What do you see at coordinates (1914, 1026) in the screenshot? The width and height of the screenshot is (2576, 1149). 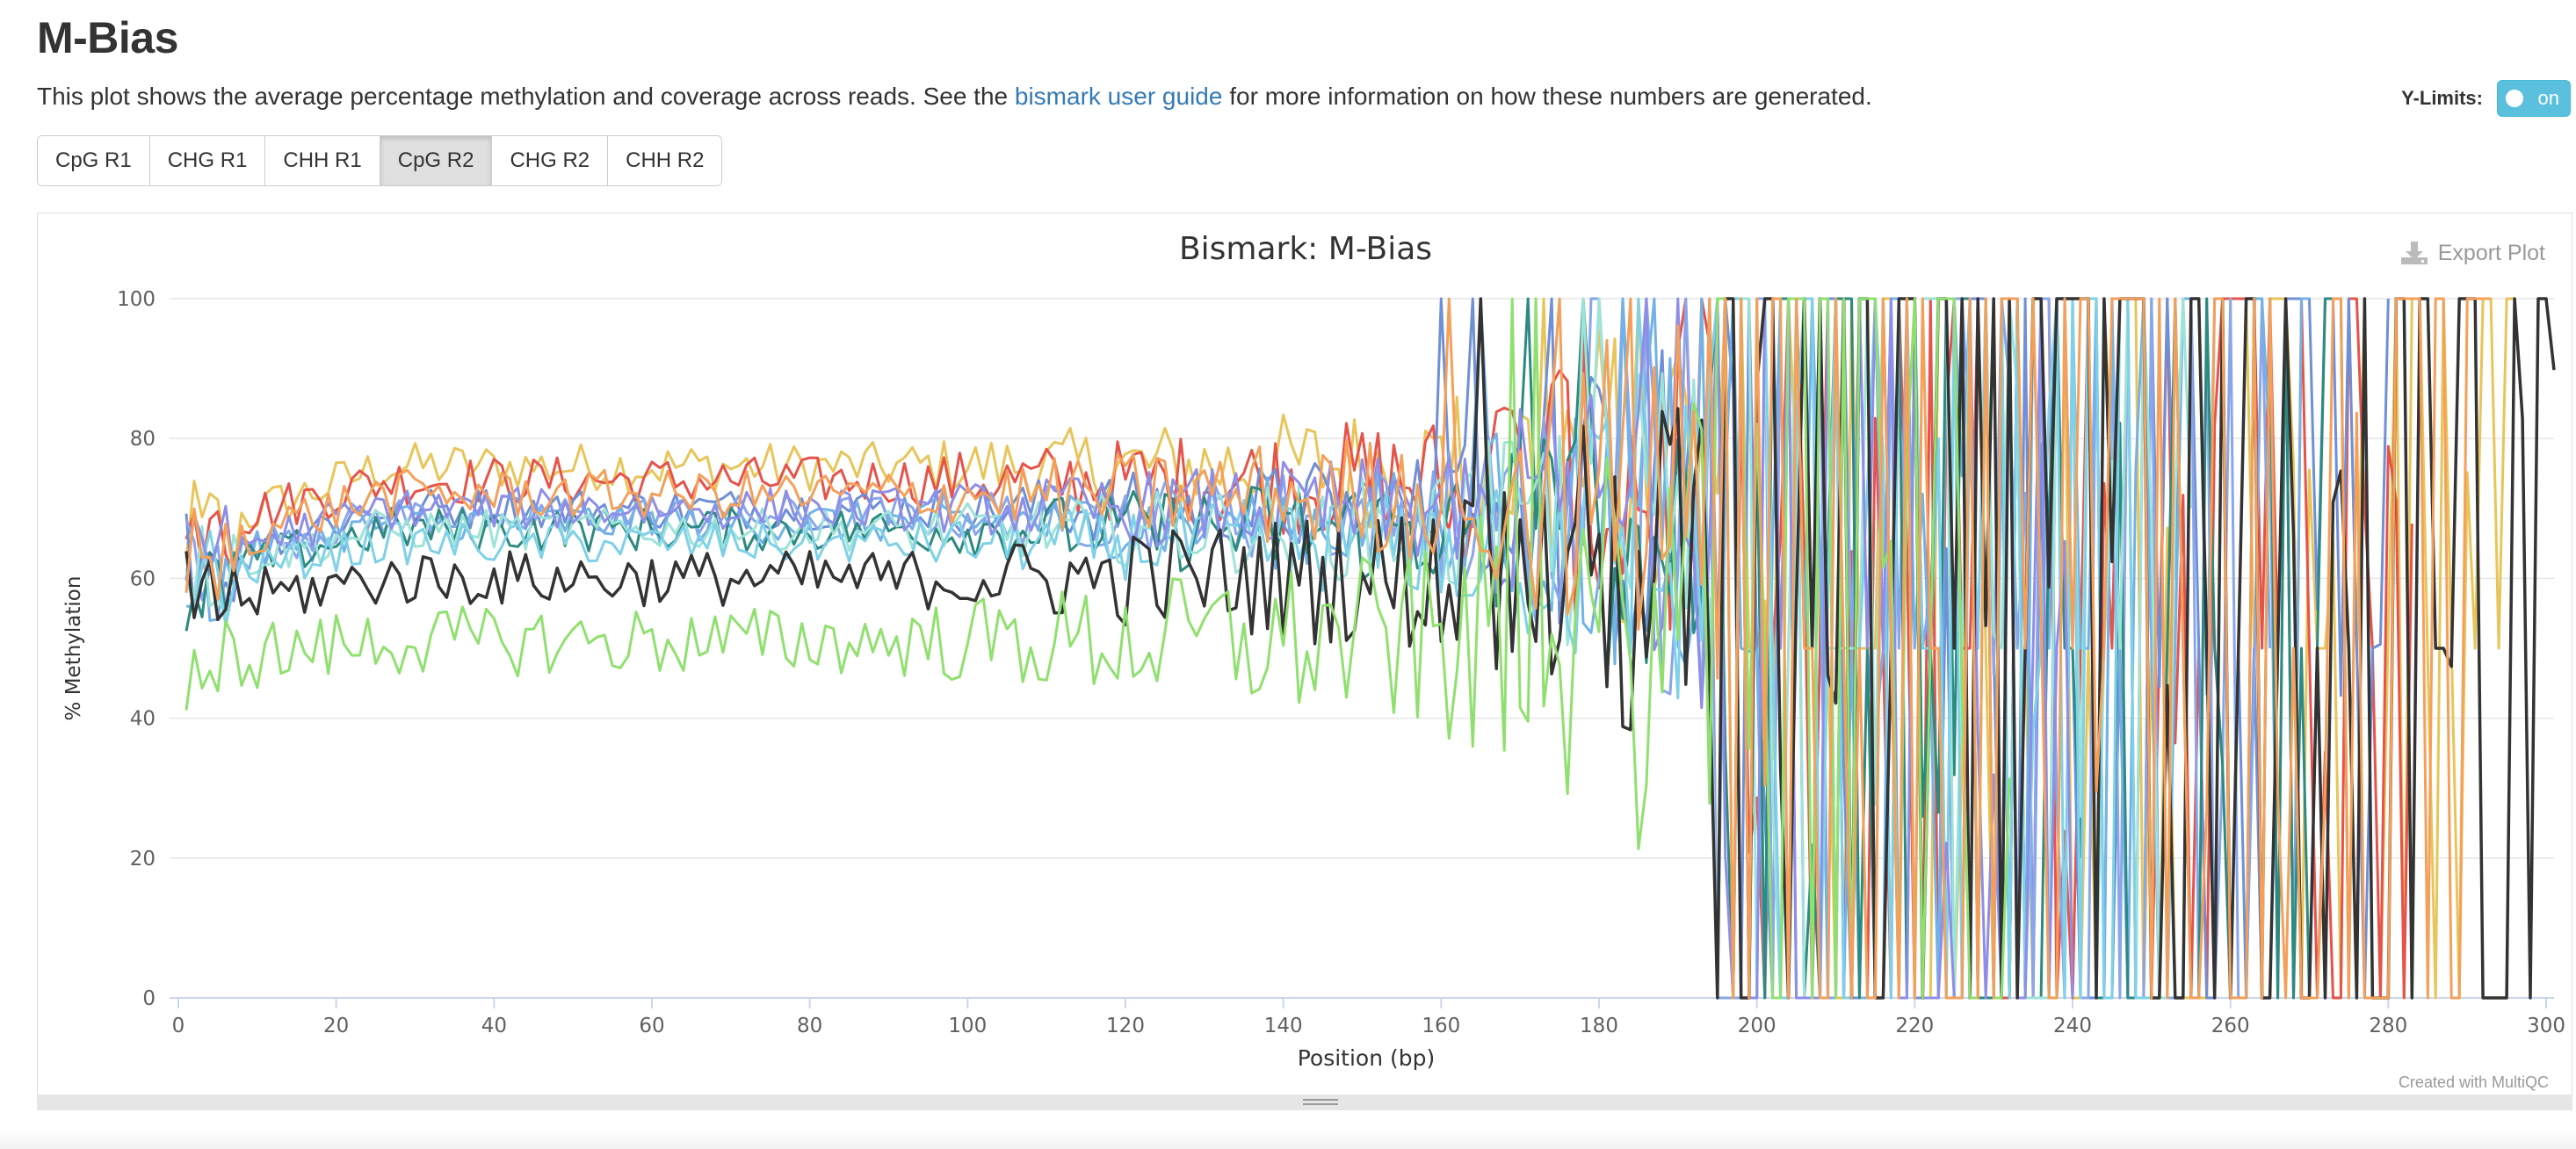 I see `x-tick-label: 220` at bounding box center [1914, 1026].